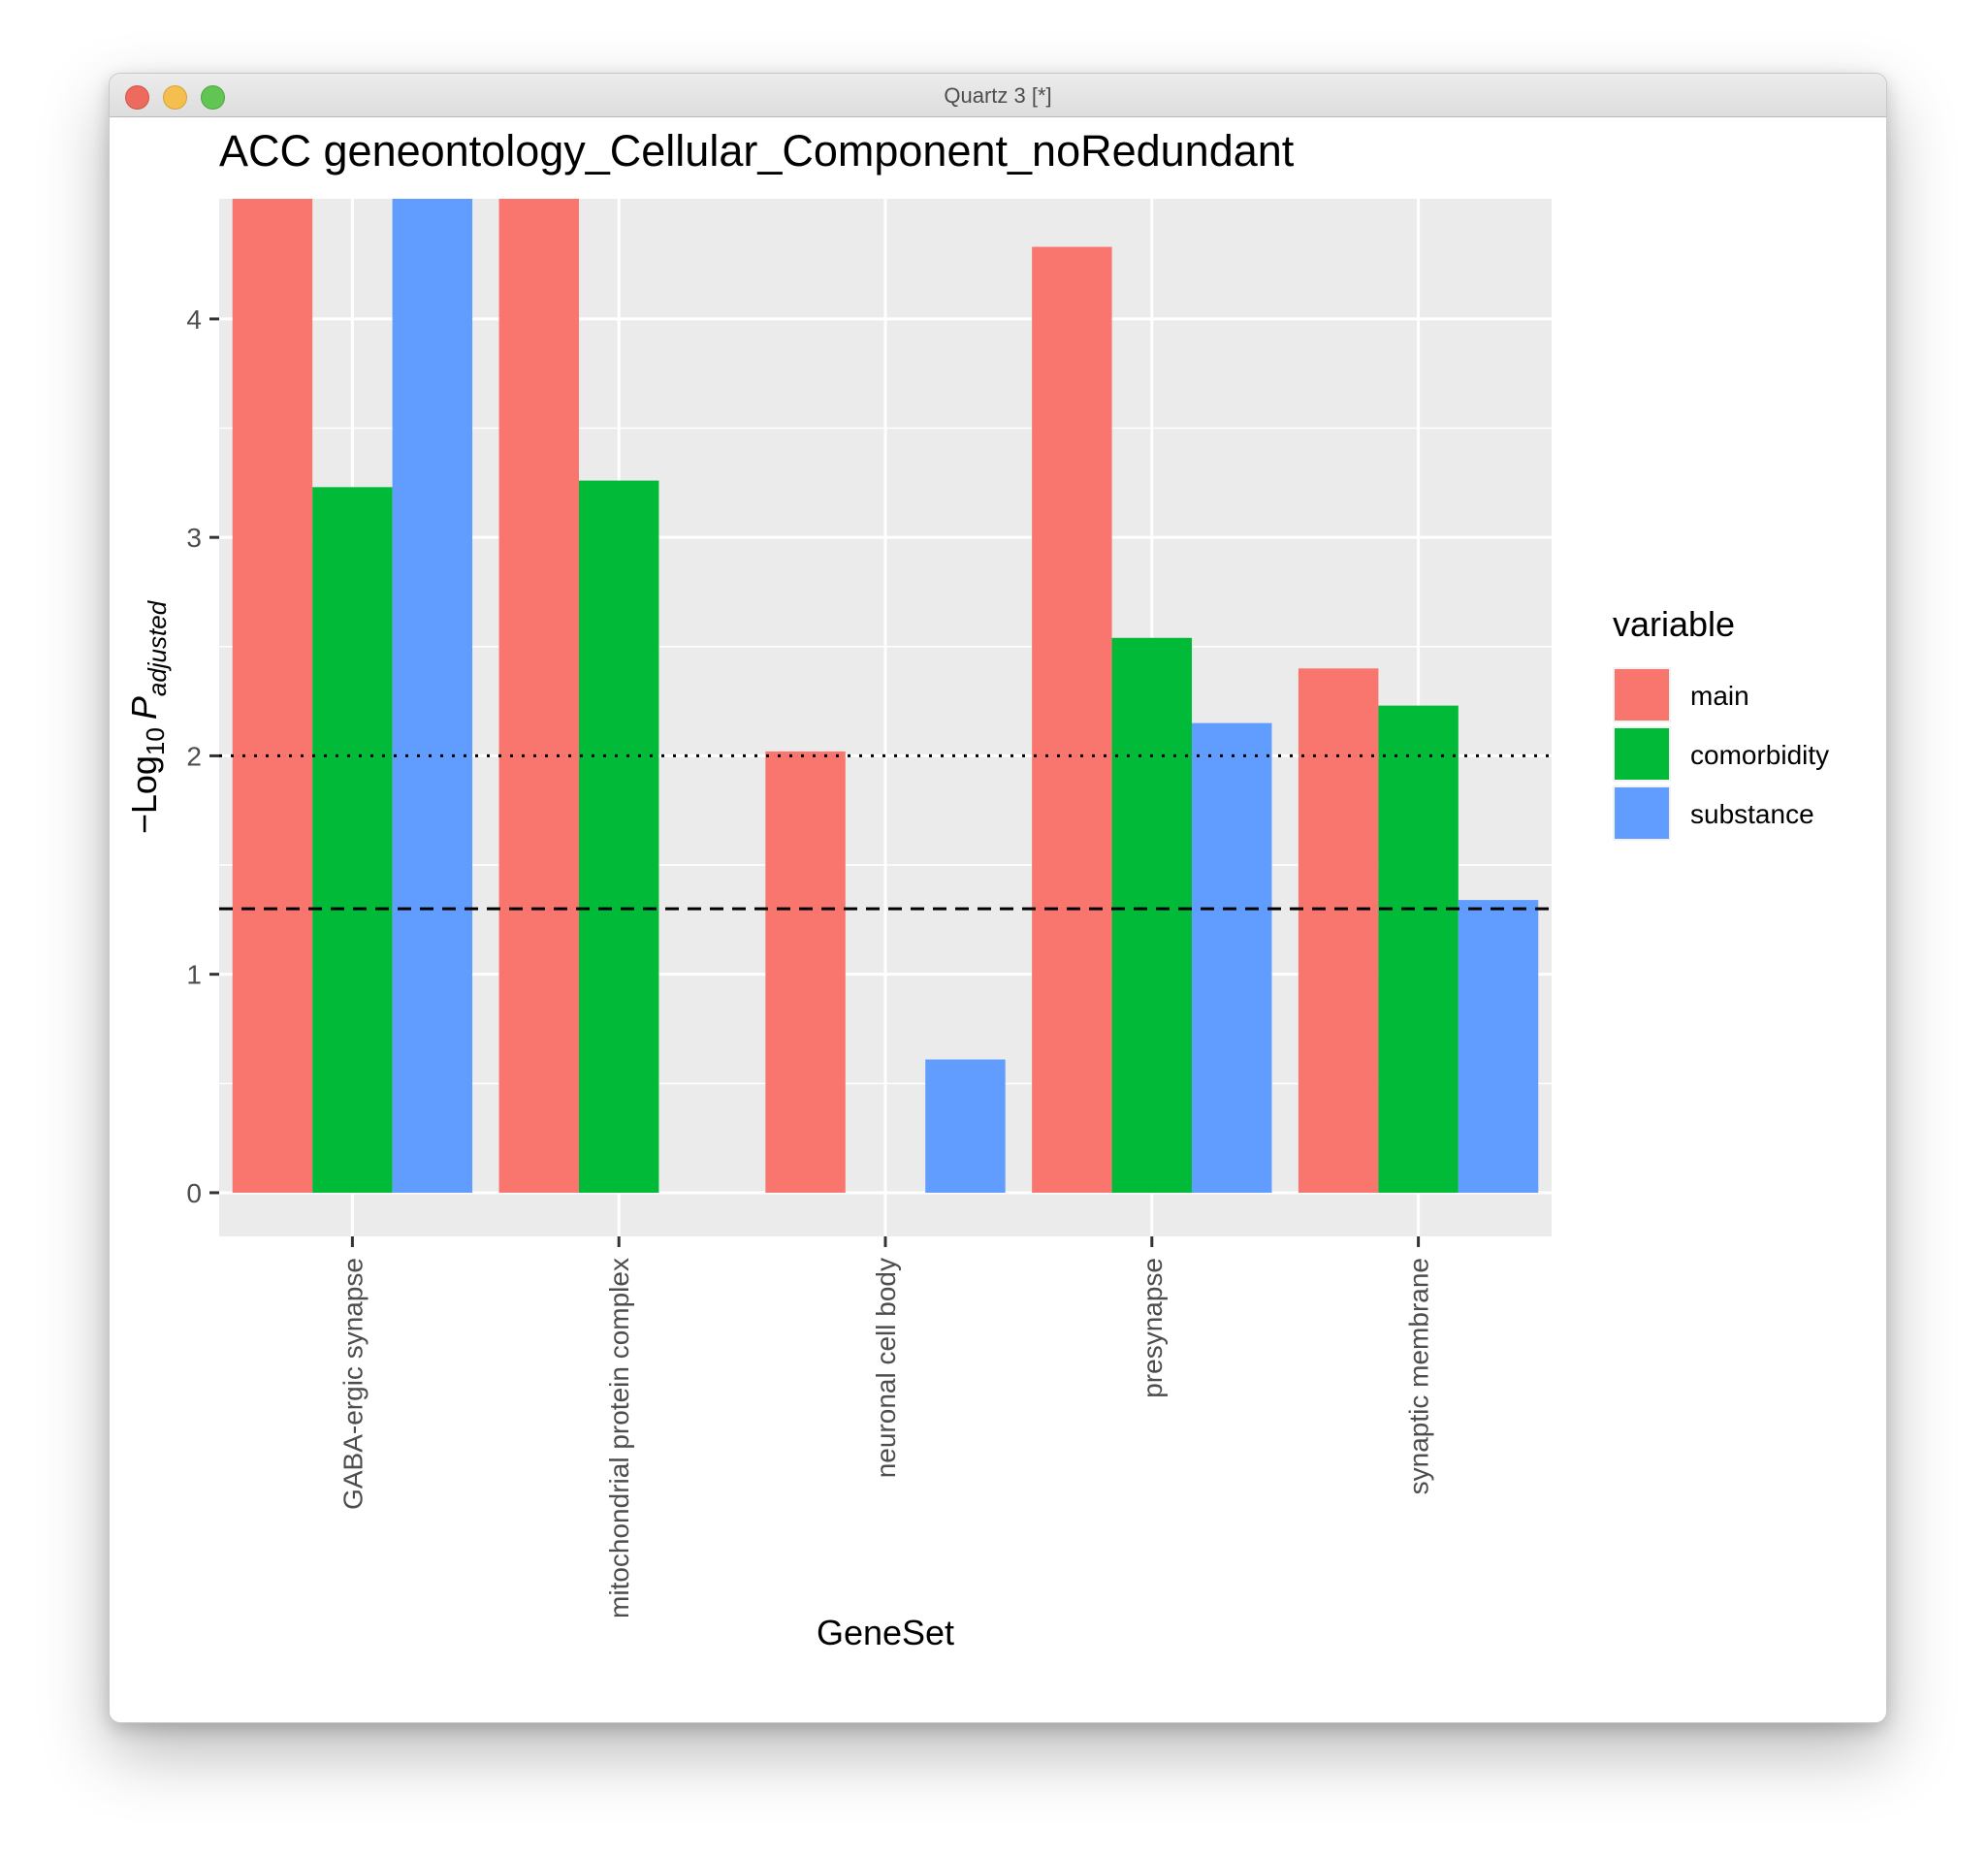  What do you see at coordinates (1642, 813) in the screenshot?
I see `legend-key-substance` at bounding box center [1642, 813].